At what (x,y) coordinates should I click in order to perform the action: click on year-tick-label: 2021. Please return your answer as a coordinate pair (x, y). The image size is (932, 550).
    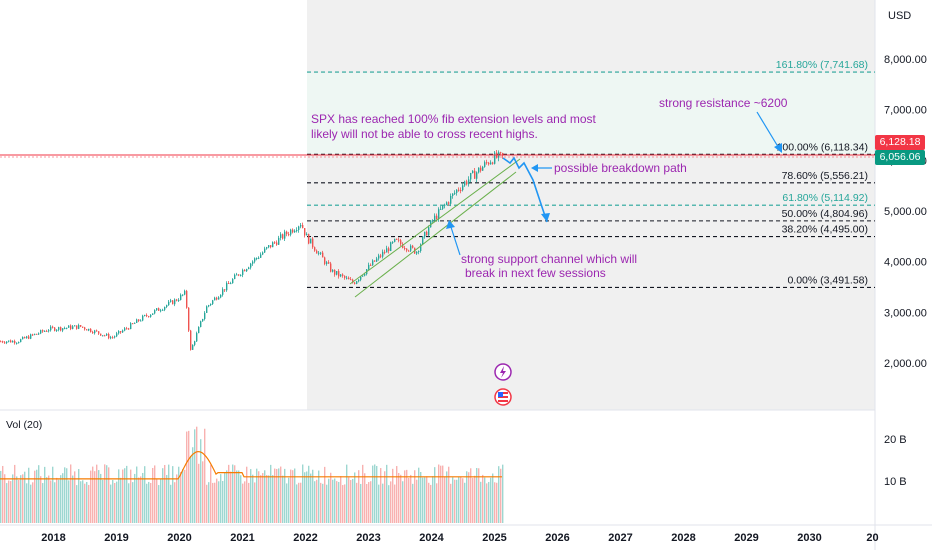
    Looking at the image, I should click on (242, 538).